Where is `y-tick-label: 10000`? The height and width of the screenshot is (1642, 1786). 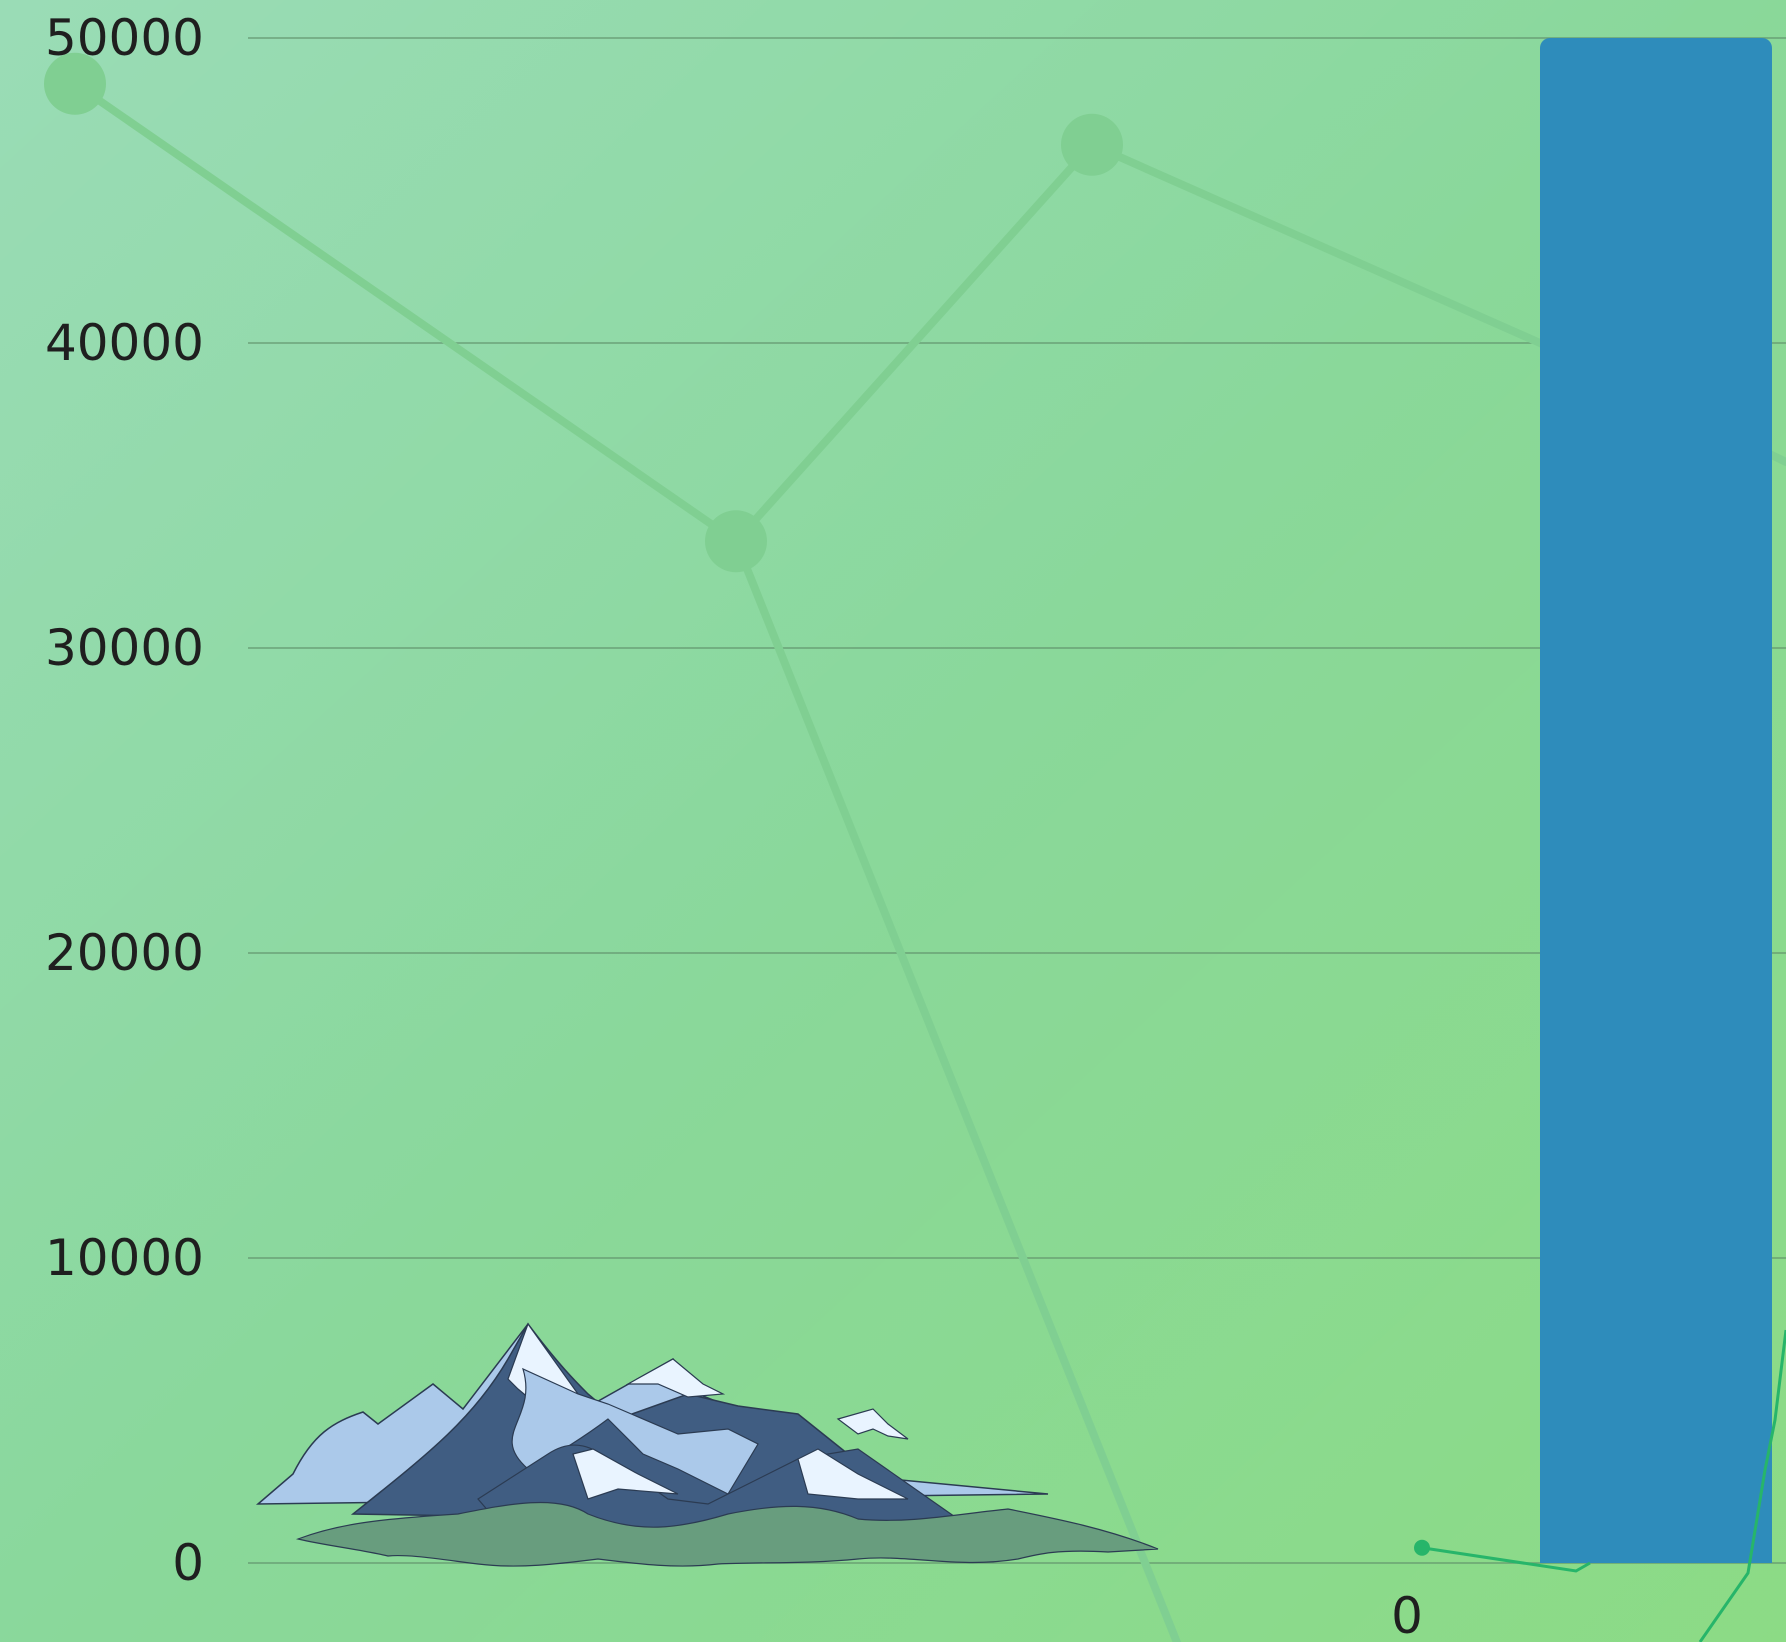 y-tick-label: 10000 is located at coordinates (124, 1258).